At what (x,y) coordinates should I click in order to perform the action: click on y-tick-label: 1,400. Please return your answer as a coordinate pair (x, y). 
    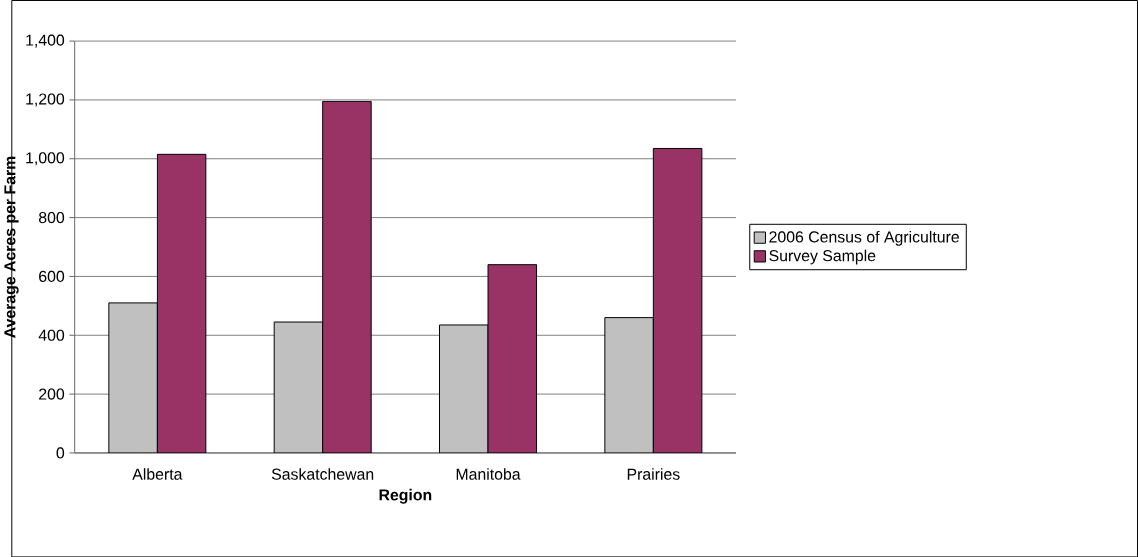
    Looking at the image, I should click on (45, 41).